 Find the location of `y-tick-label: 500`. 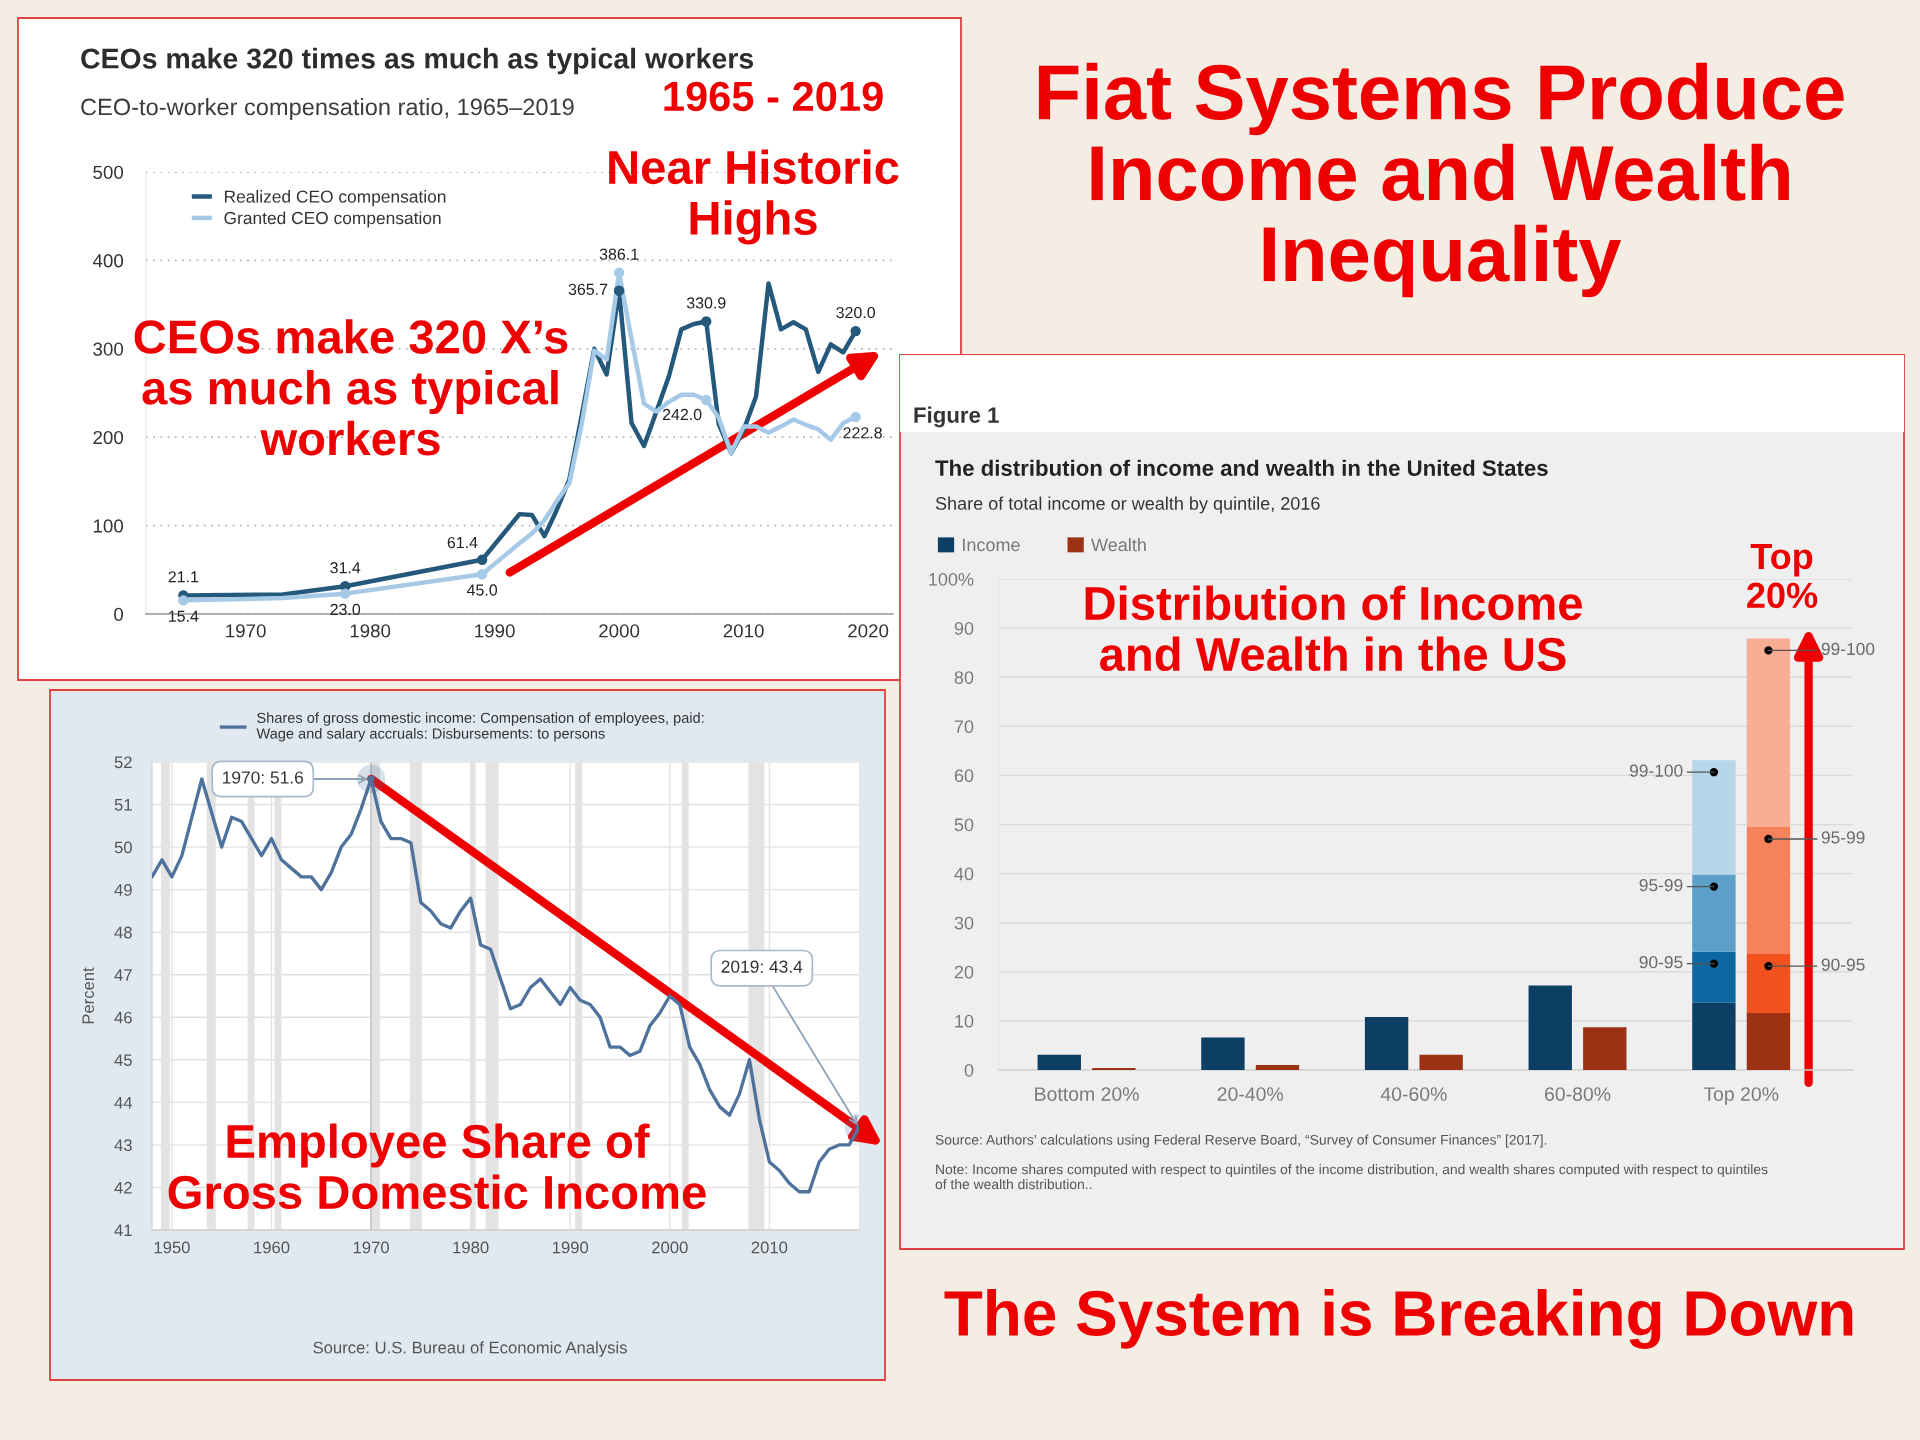

y-tick-label: 500 is located at coordinates (108, 172).